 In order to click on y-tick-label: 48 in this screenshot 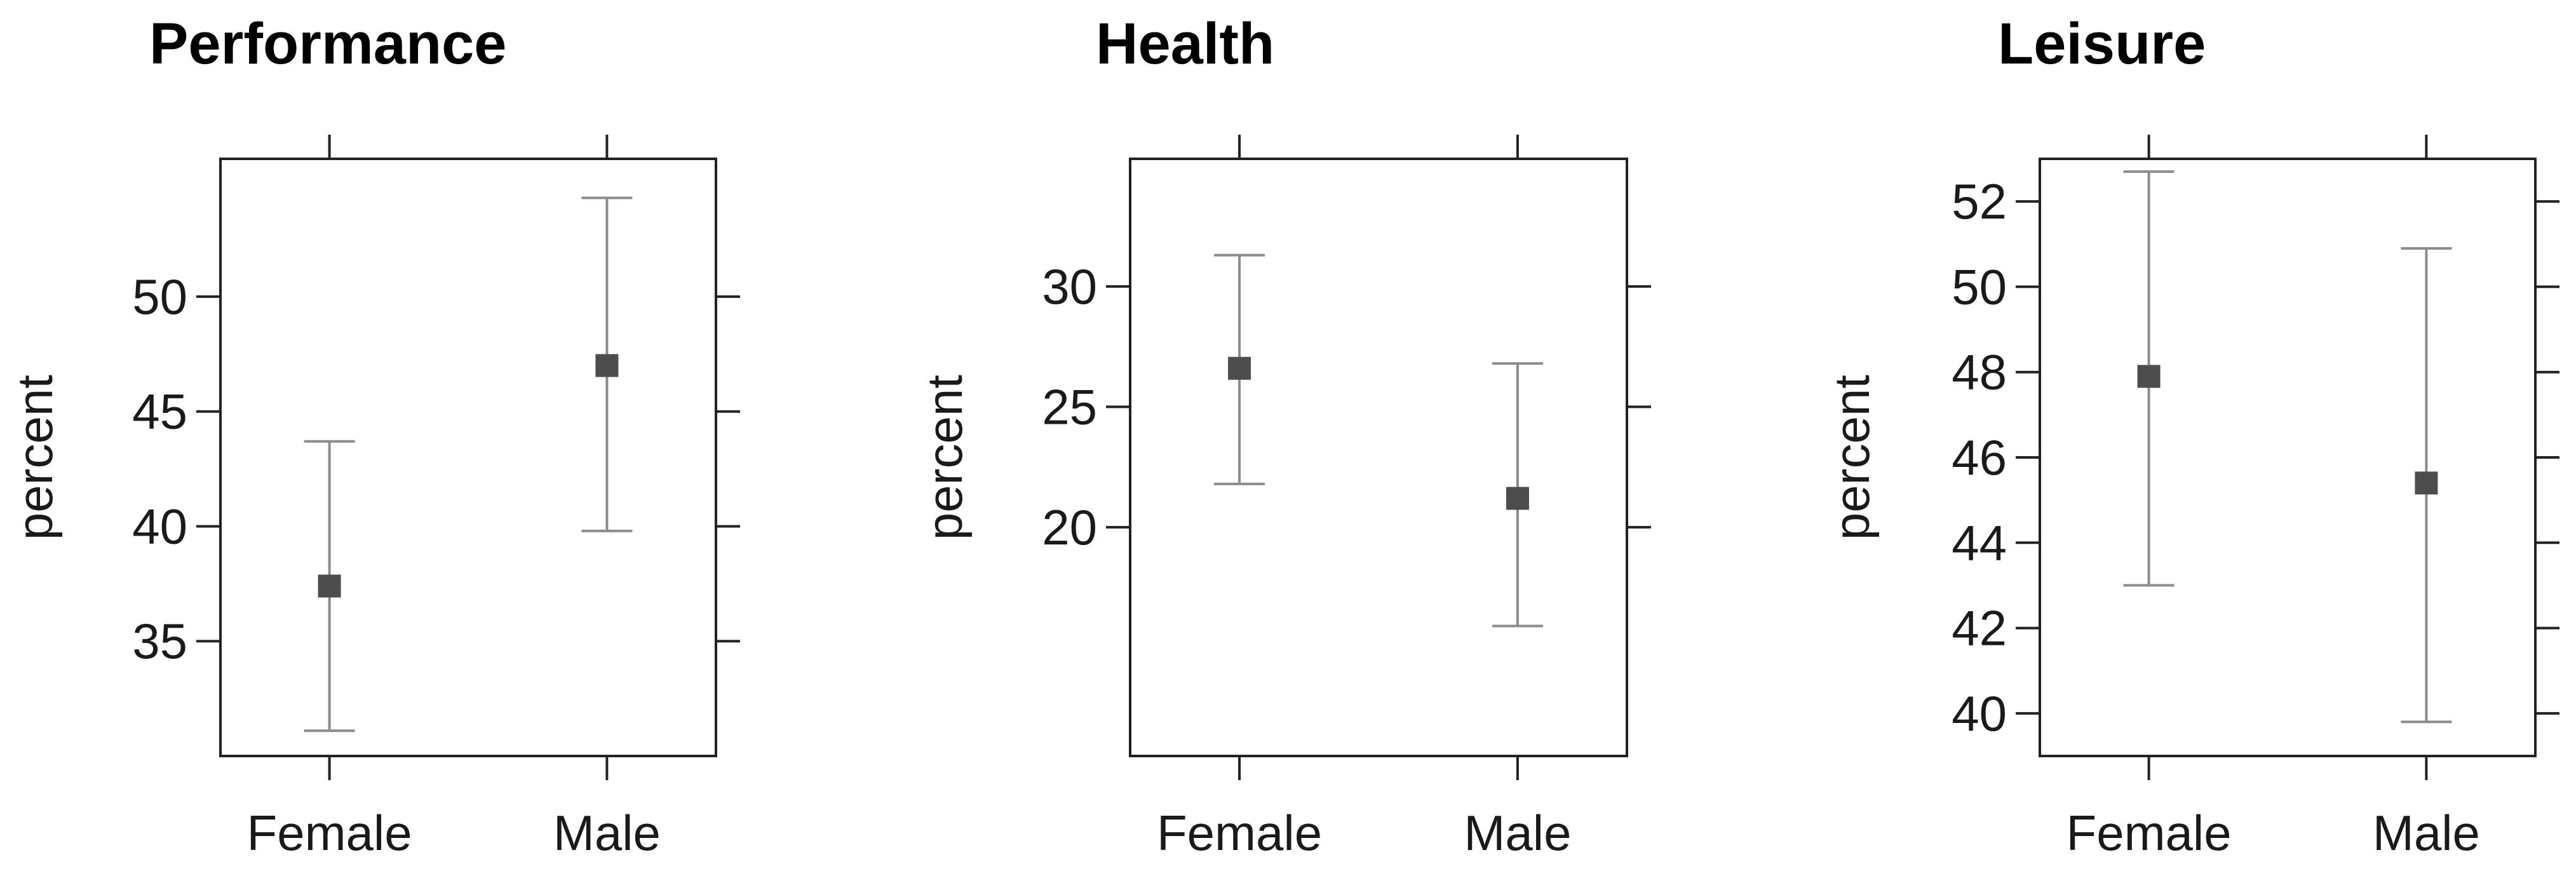, I will do `click(1979, 372)`.